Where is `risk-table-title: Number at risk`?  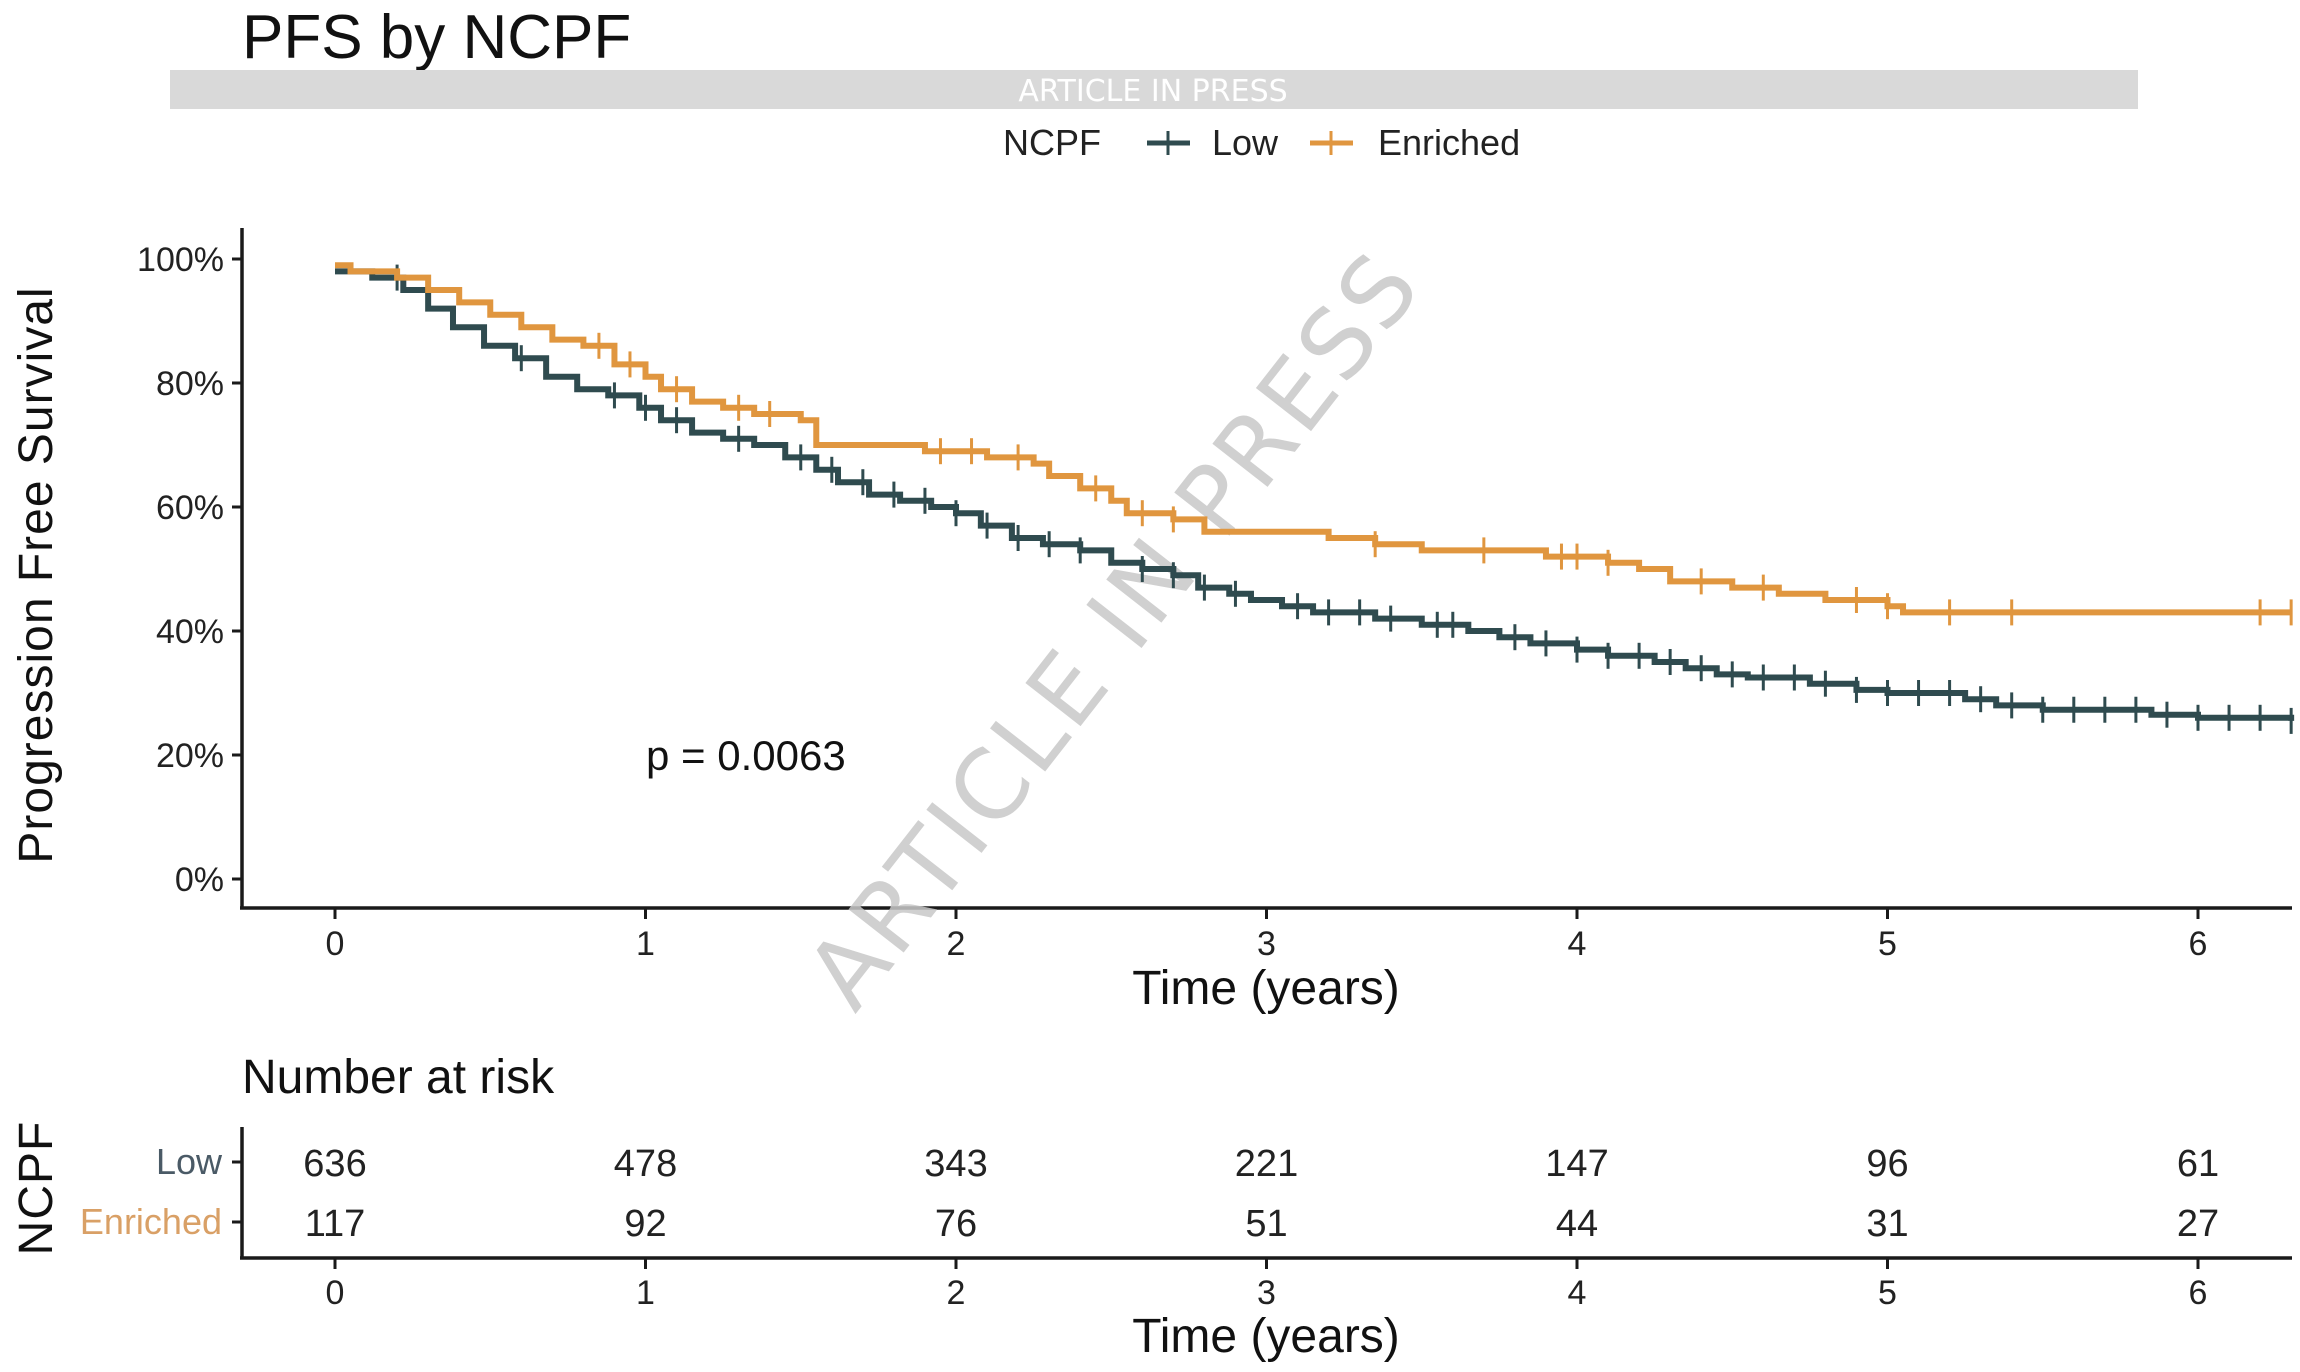 risk-table-title: Number at risk is located at coordinates (398, 1077).